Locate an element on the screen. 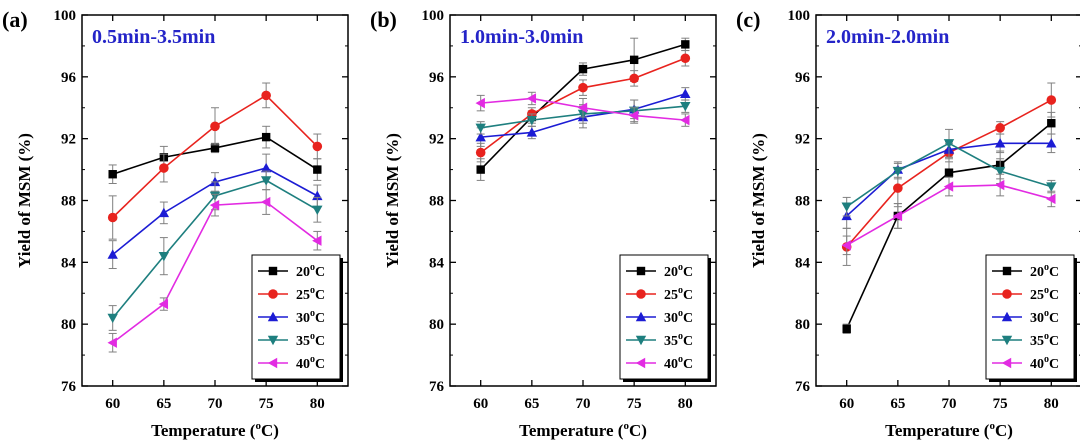 Image resolution: width=1080 pixels, height=446 pixels. y-tick-label: 96 is located at coordinates (803, 78).